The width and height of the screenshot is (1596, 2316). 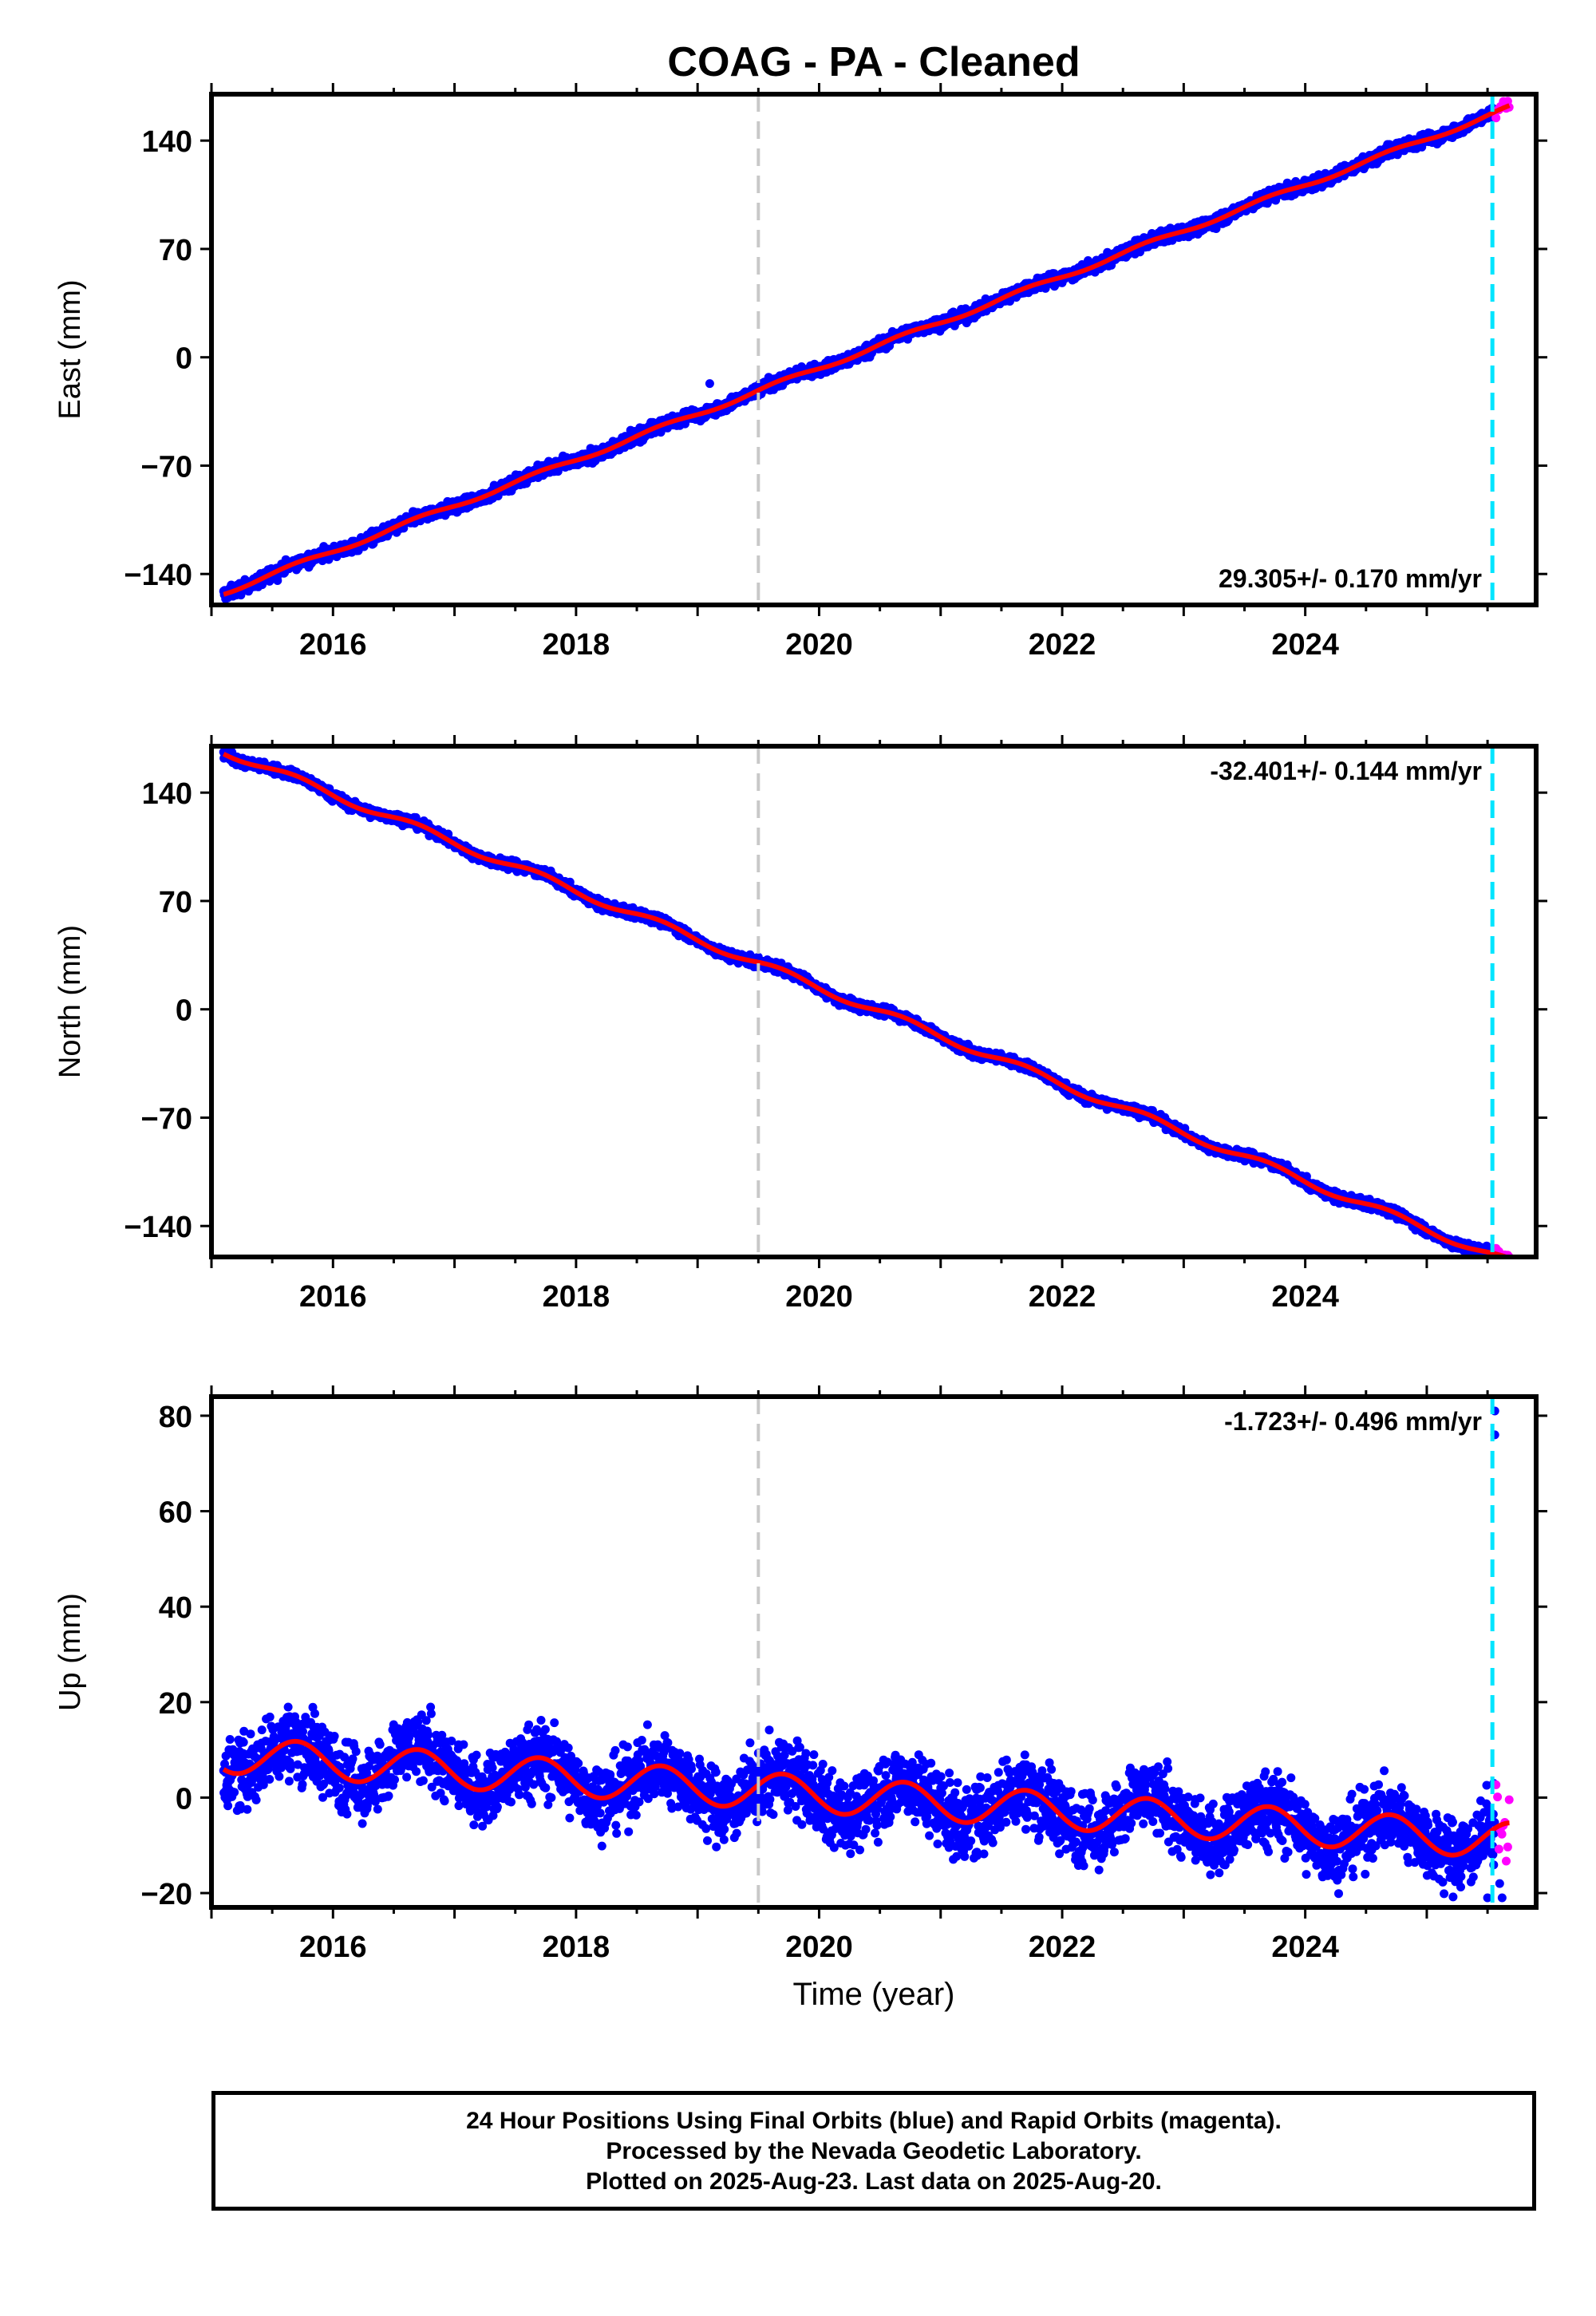 I want to click on x-tick-label: 2022, so click(x=1062, y=645).